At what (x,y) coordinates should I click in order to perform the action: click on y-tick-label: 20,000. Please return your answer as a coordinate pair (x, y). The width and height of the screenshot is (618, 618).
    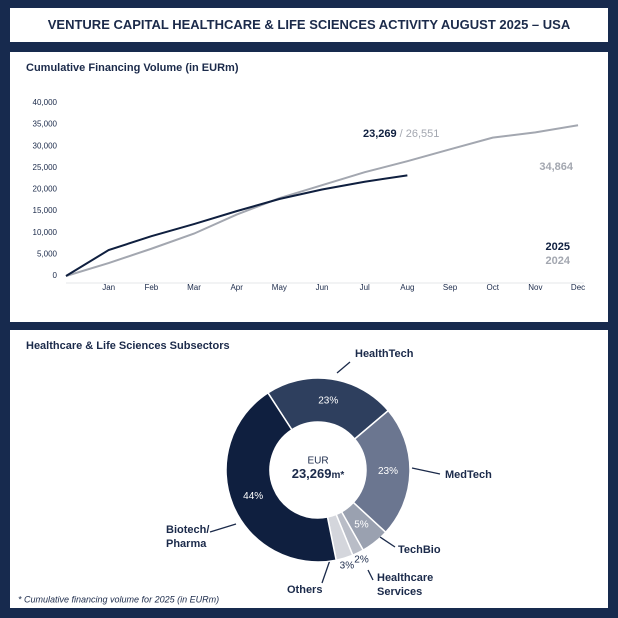
    Looking at the image, I should click on (45, 189).